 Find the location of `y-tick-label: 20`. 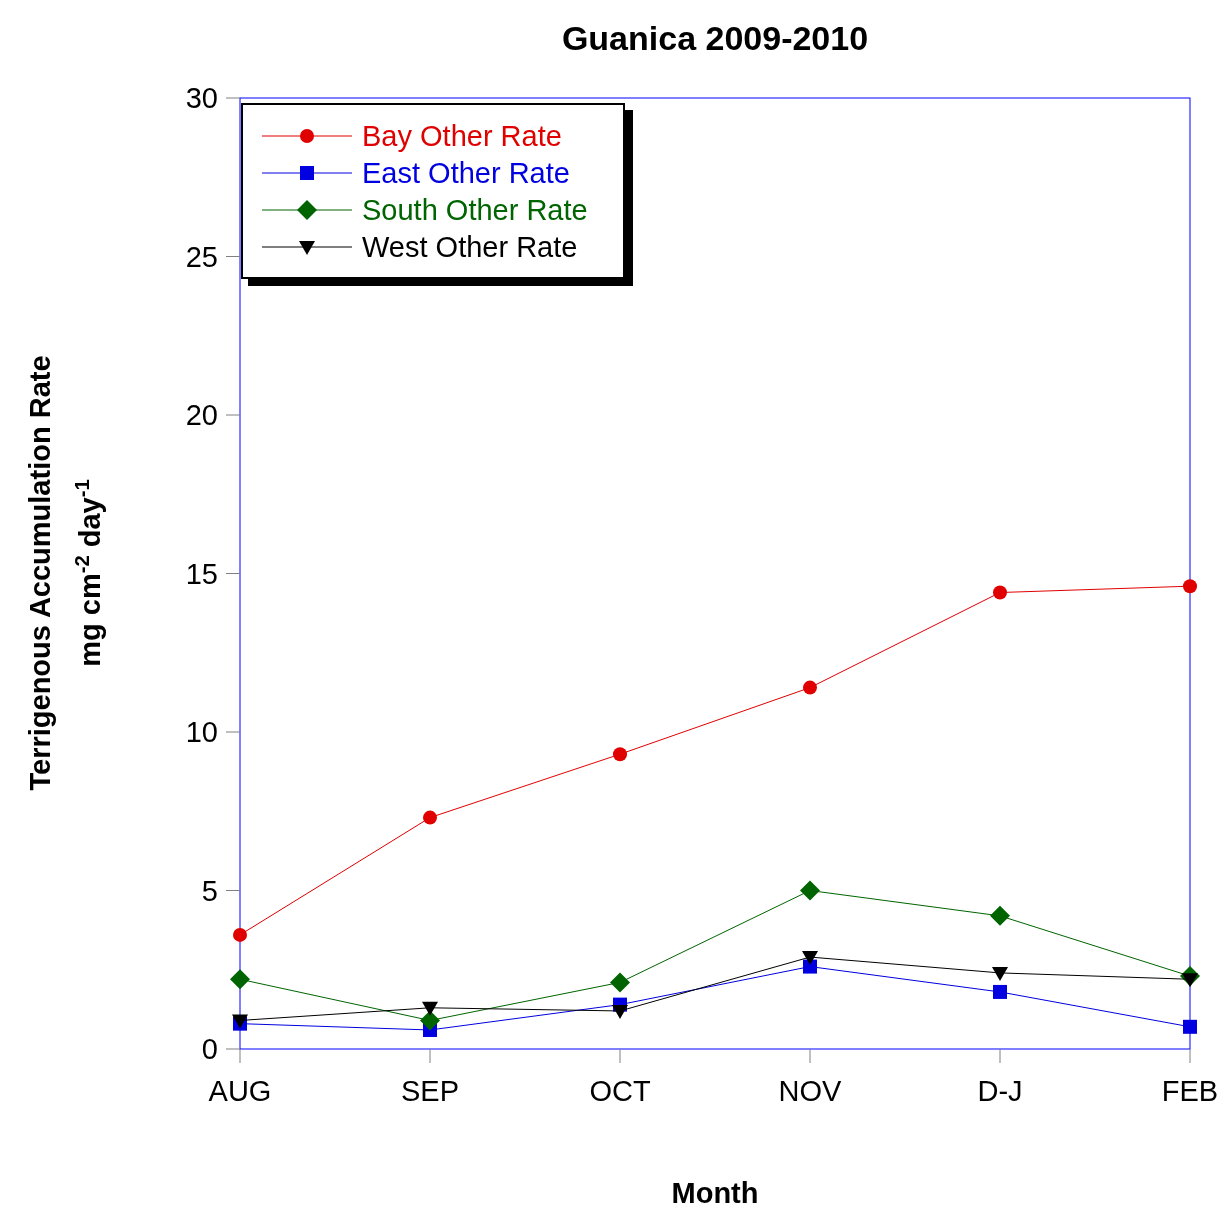

y-tick-label: 20 is located at coordinates (201, 415).